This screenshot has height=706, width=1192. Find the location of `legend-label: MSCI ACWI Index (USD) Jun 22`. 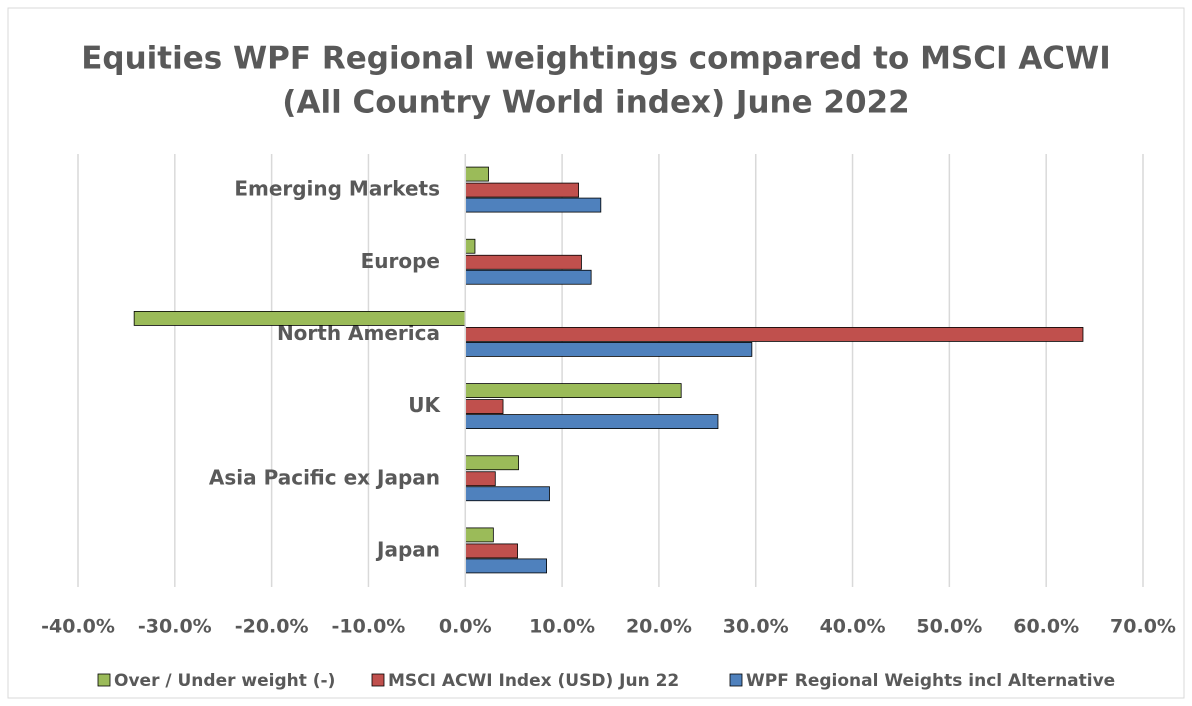

legend-label: MSCI ACWI Index (USD) Jun 22 is located at coordinates (533, 681).